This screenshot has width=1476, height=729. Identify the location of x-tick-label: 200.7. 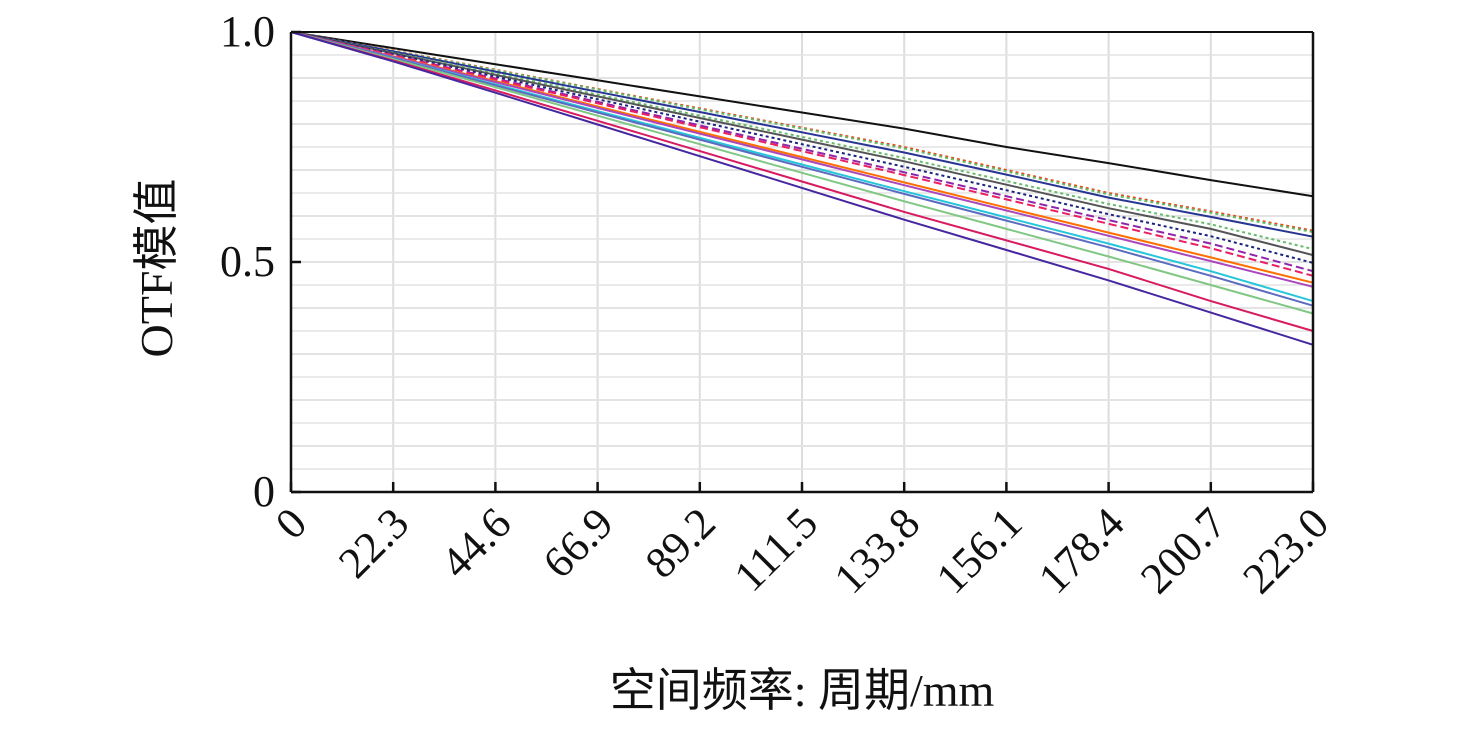
(1183, 550).